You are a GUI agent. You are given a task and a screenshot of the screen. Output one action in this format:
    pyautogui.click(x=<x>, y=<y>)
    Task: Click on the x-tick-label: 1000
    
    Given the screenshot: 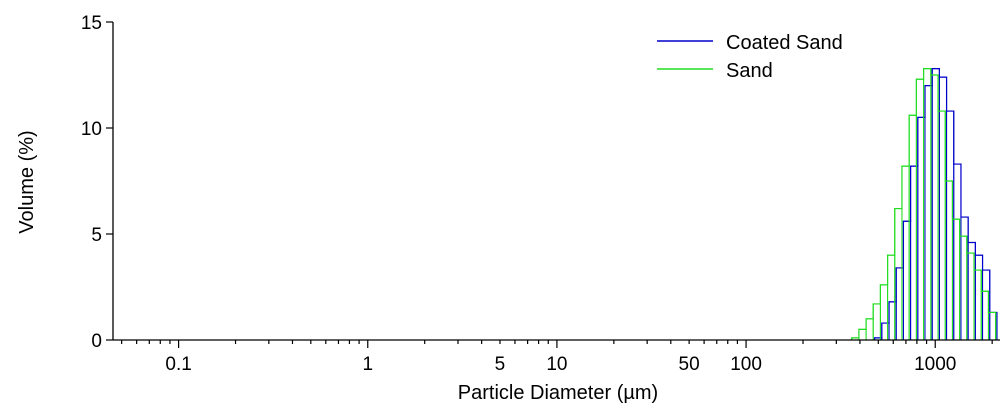 What is the action you would take?
    pyautogui.click(x=935, y=364)
    